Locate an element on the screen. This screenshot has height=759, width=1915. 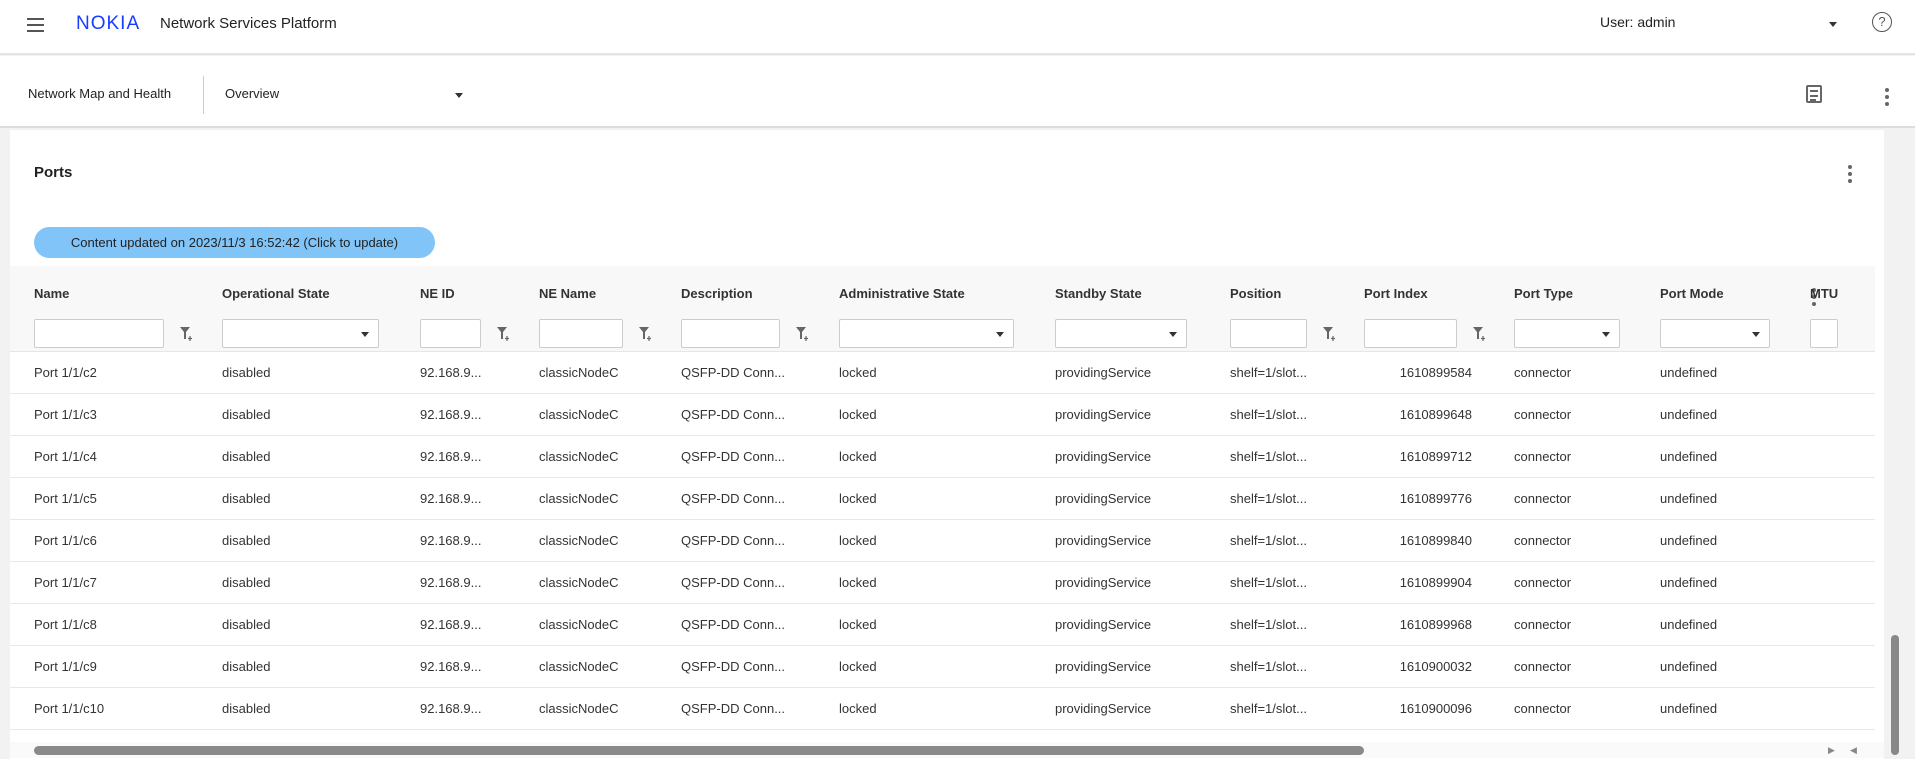
column-options-icon is located at coordinates (1814, 297).